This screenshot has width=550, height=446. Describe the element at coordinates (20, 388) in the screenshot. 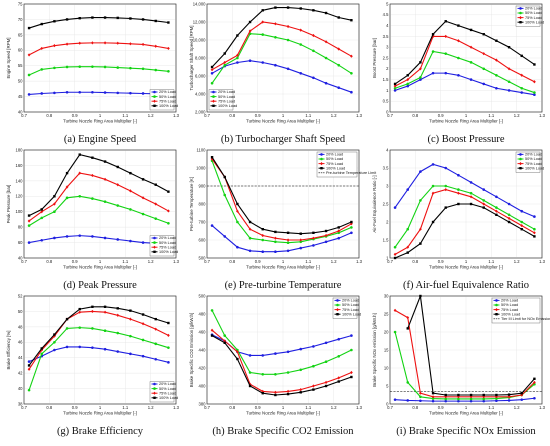

I see `y-tick-label: 40` at that location.